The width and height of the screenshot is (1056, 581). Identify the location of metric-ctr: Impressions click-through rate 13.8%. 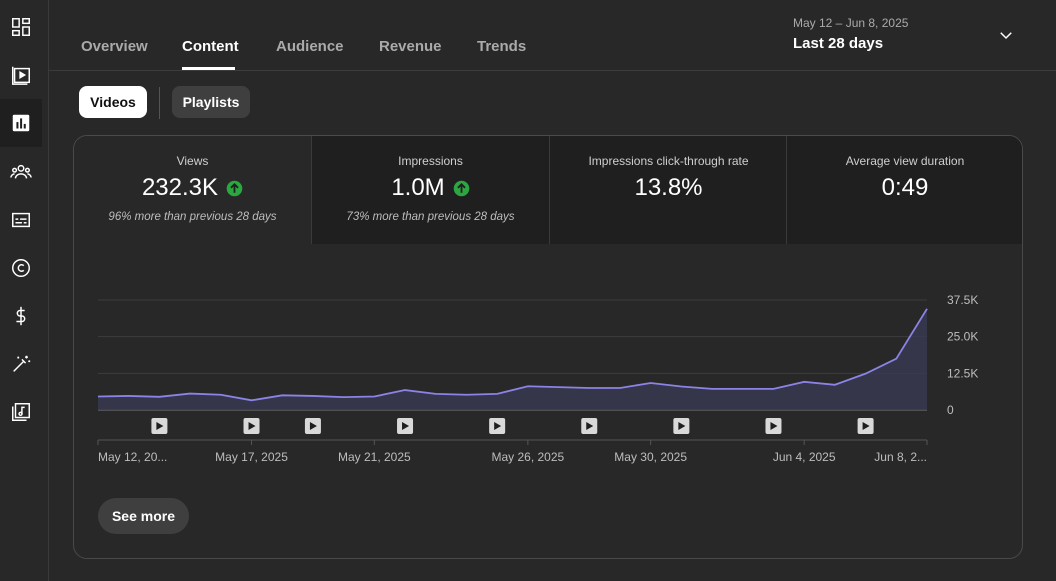
(668, 190).